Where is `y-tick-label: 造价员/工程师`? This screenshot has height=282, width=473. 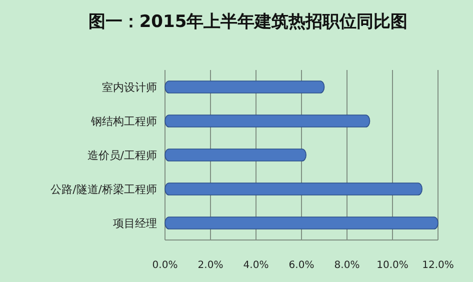
y-tick-label: 造价员/工程师 is located at coordinates (122, 155).